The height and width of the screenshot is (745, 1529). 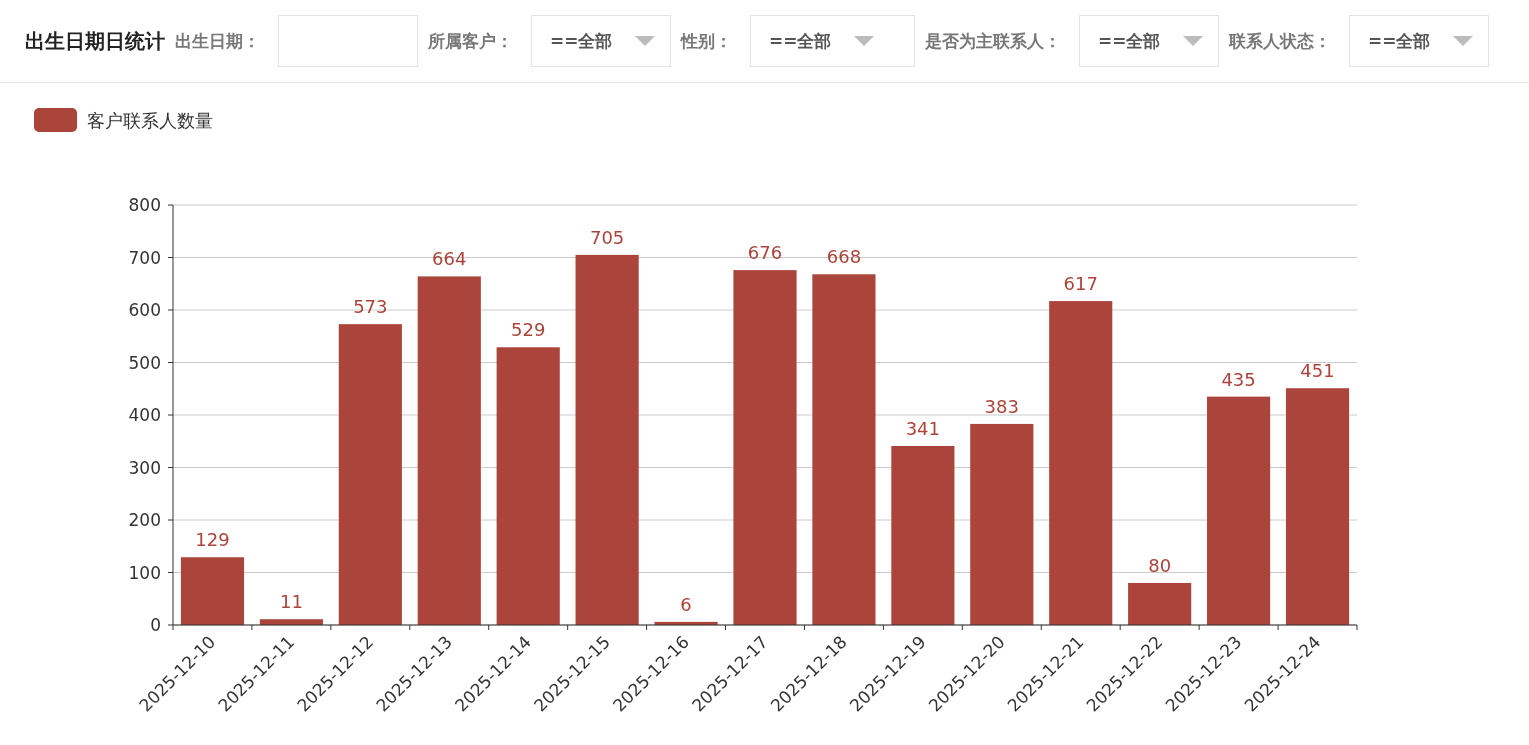 I want to click on chart-title: 出生日期日统计, so click(x=95, y=41).